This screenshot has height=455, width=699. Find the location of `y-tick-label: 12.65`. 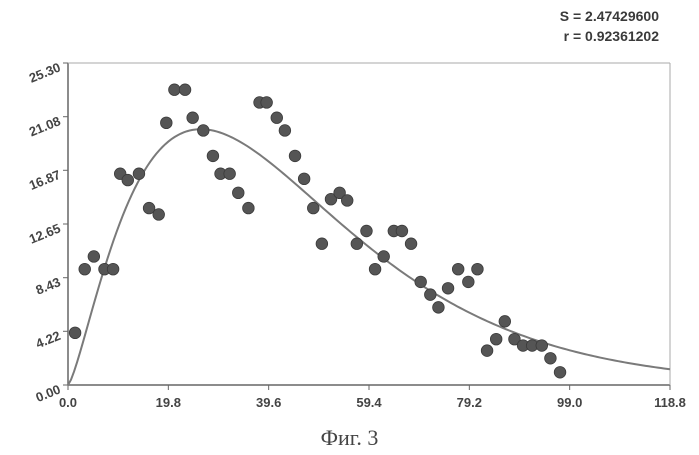

y-tick-label: 12.65 is located at coordinates (45, 234).